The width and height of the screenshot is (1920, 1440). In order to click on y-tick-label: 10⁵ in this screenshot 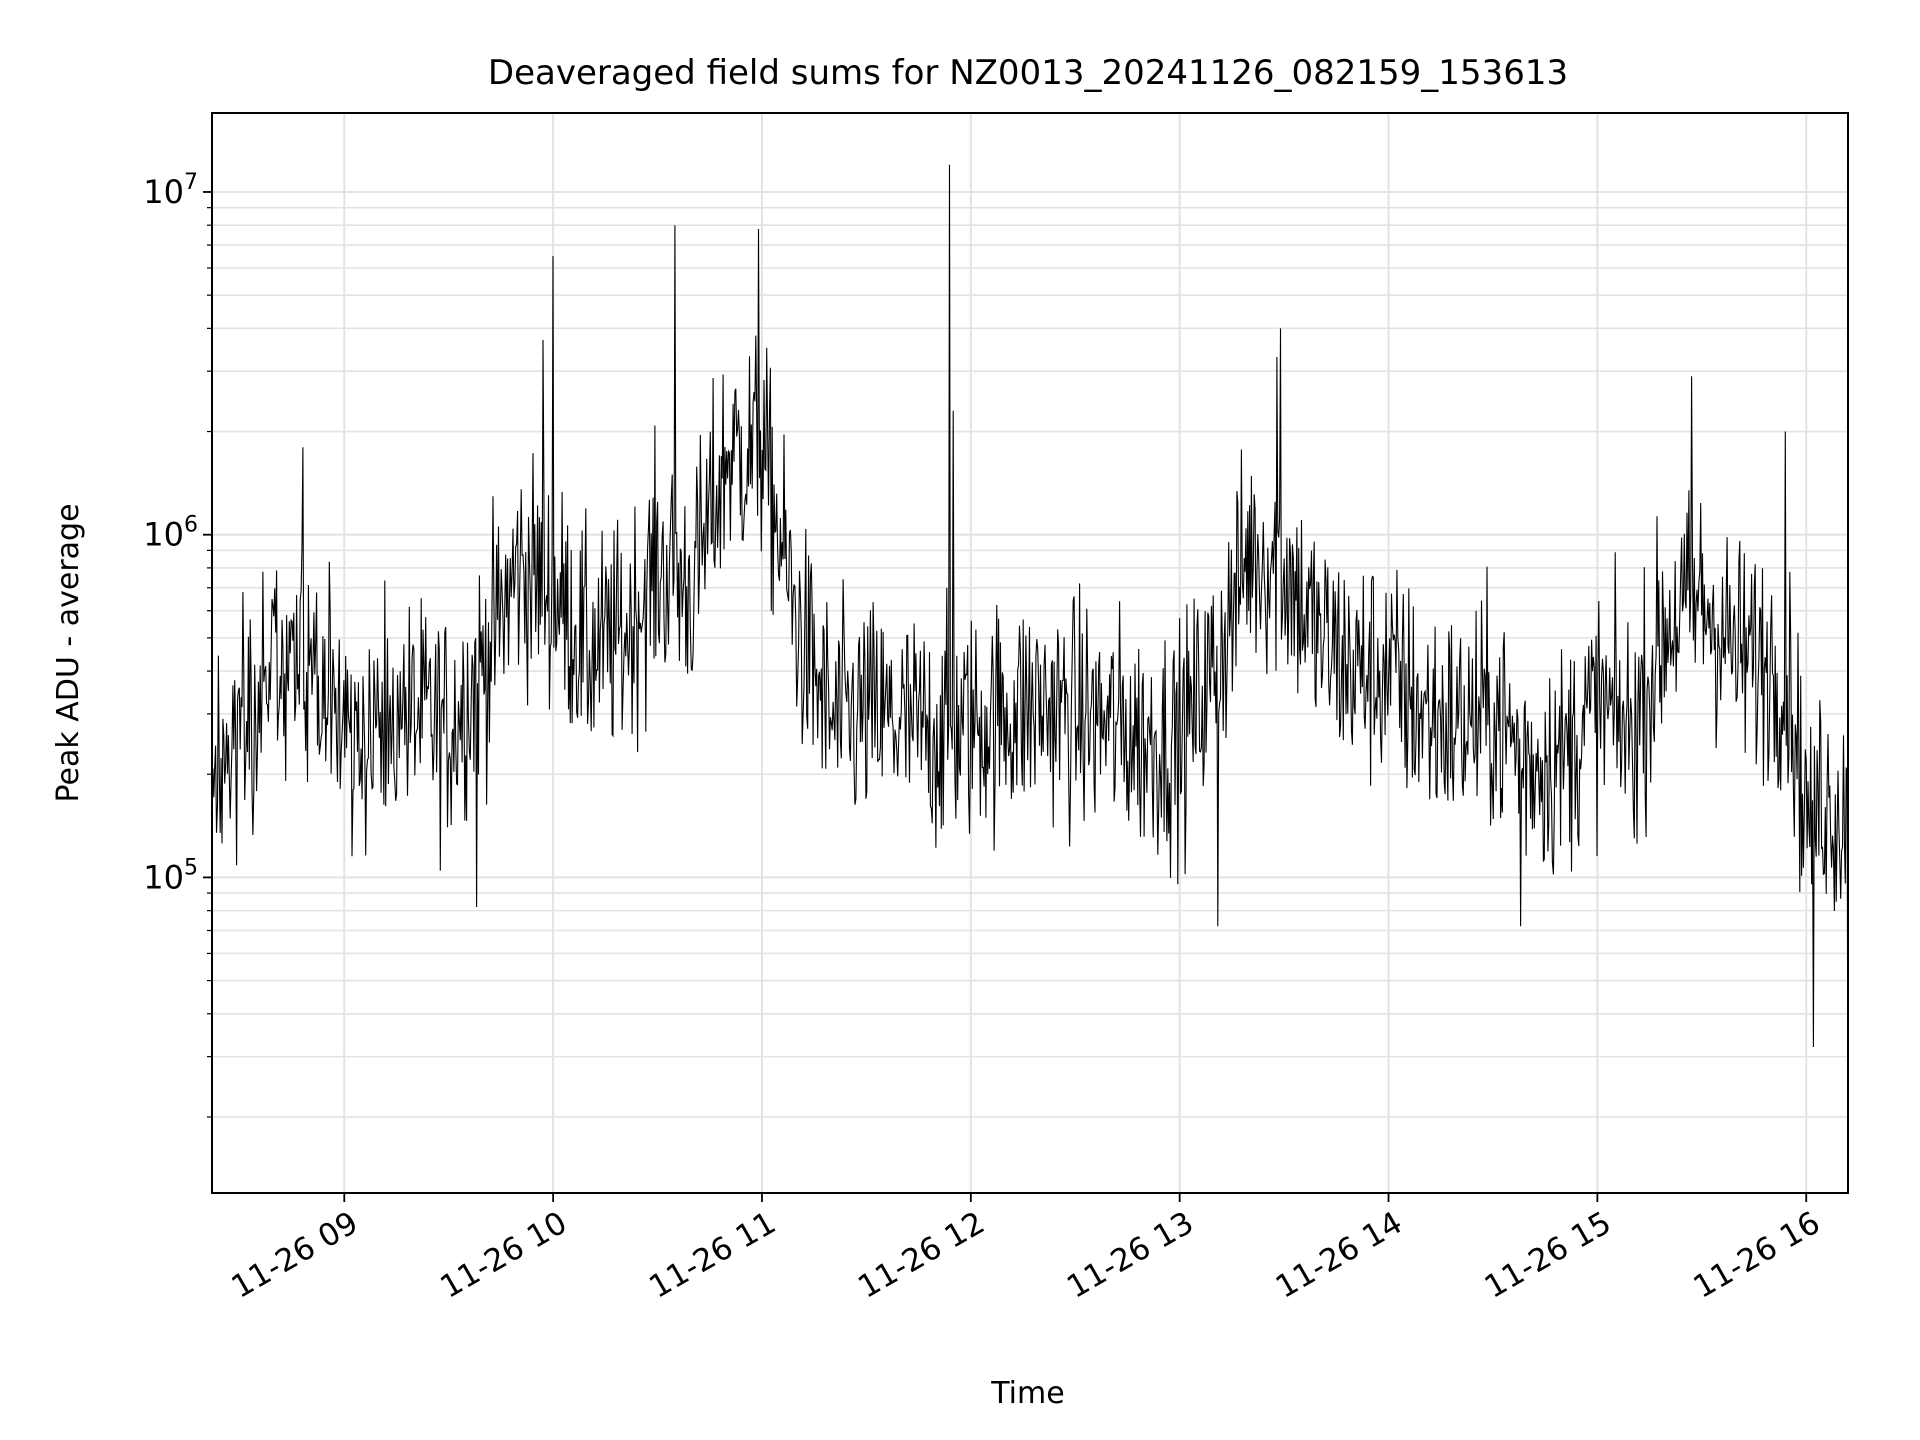, I will do `click(170, 875)`.